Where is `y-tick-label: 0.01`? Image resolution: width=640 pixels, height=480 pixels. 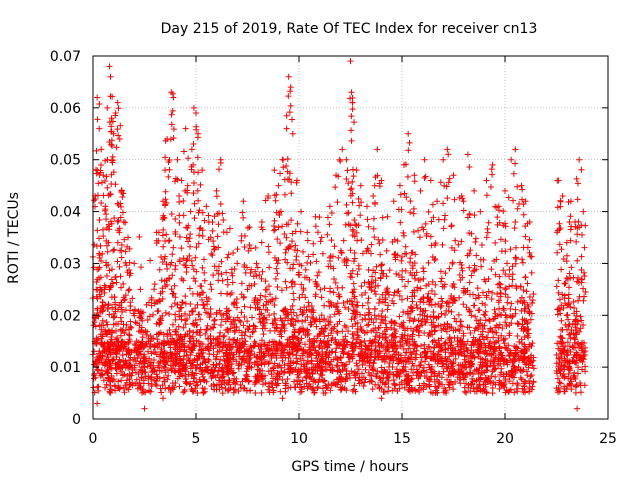
y-tick-label: 0.01 is located at coordinates (65, 368).